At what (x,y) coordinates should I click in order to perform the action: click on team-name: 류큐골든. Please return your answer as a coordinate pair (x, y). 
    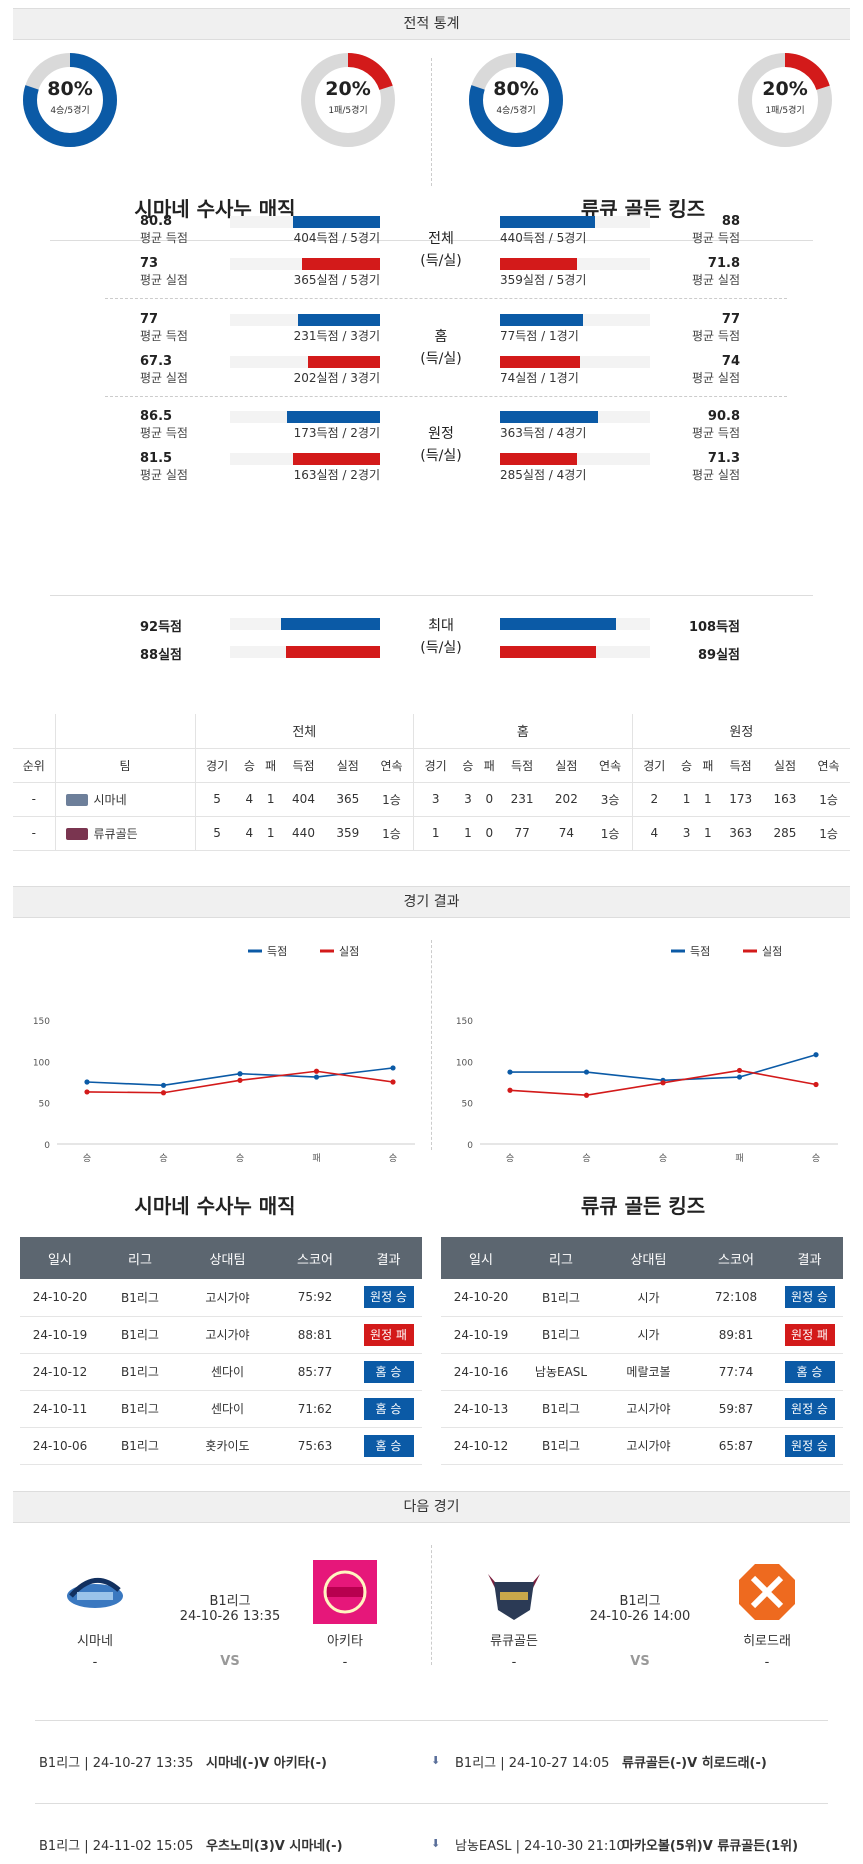
    Looking at the image, I should click on (115, 833).